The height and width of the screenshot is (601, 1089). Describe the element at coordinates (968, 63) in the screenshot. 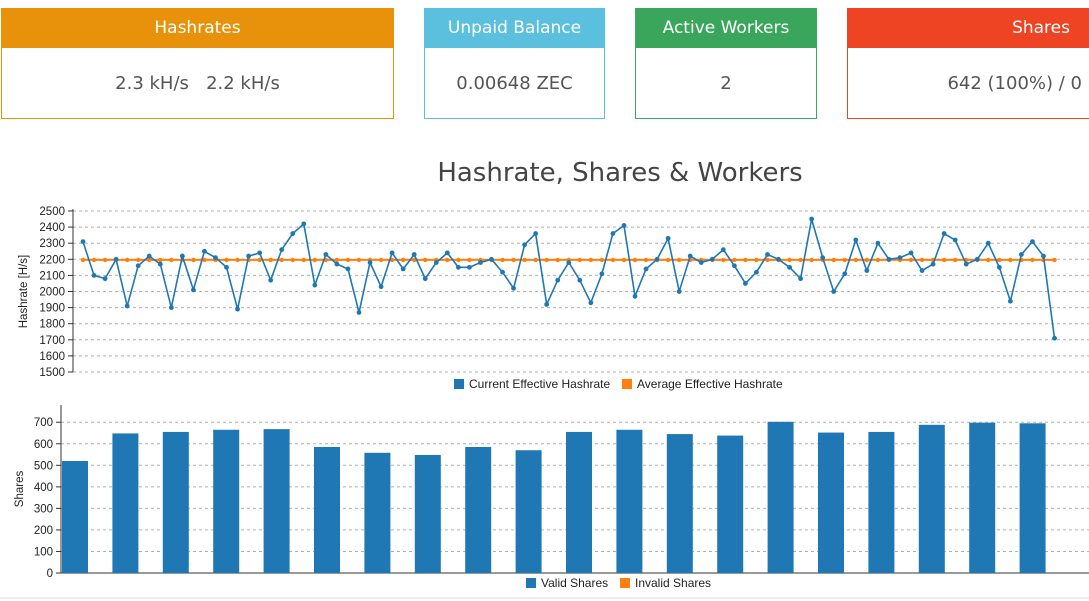

I see `shares-card: Shares 642 (100%) / 0` at that location.